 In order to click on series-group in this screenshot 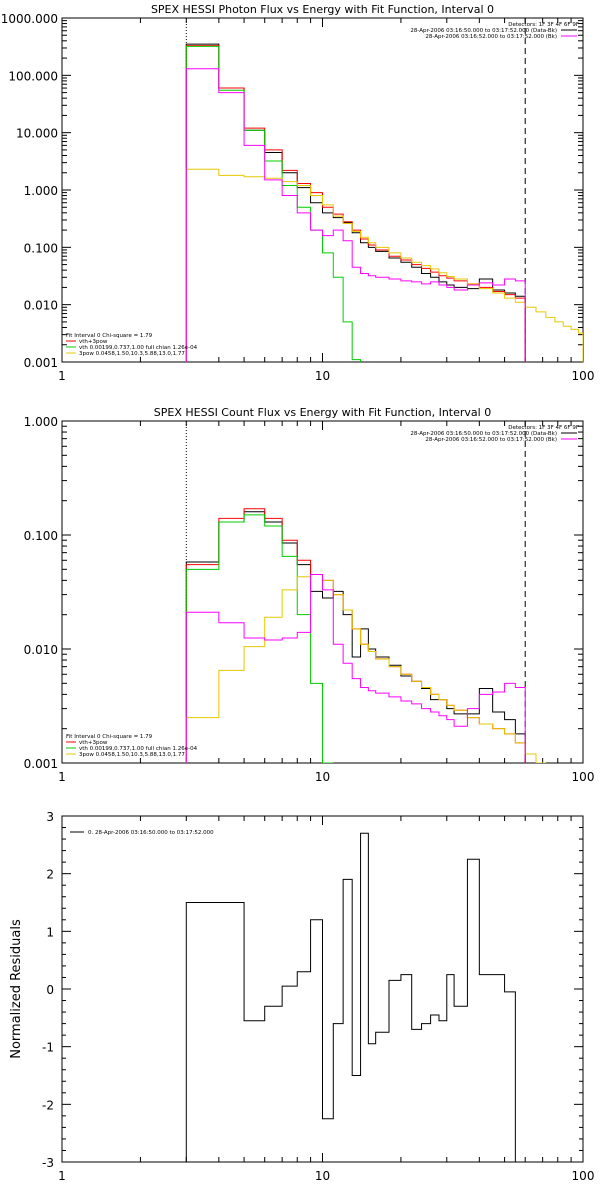, I will do `click(365, 635)`.